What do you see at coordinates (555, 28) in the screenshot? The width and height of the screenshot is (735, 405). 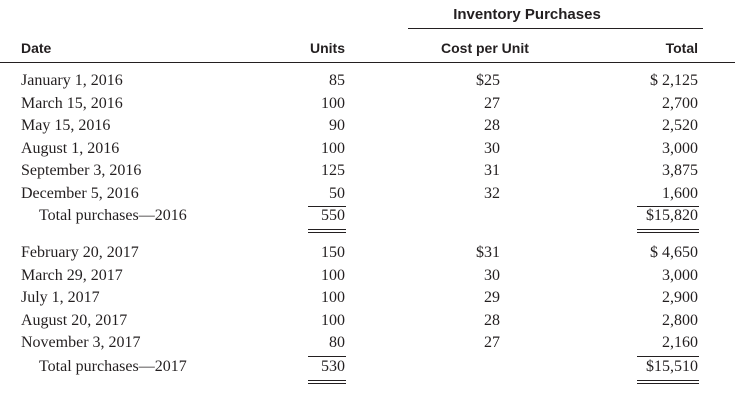 I see `group-title-rule` at bounding box center [555, 28].